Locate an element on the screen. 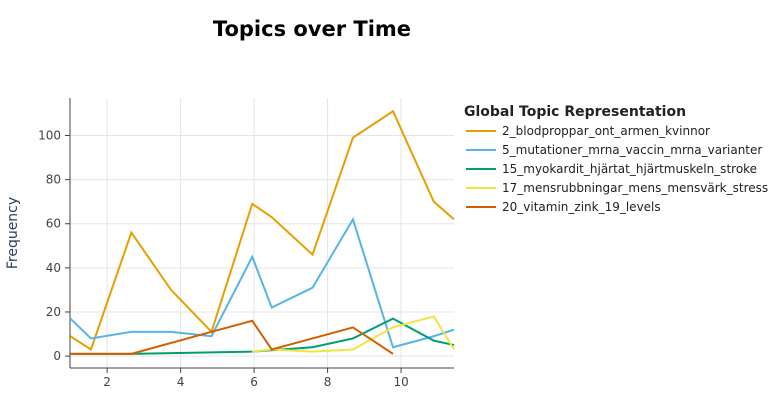  x-tick-label: 6 is located at coordinates (254, 382).